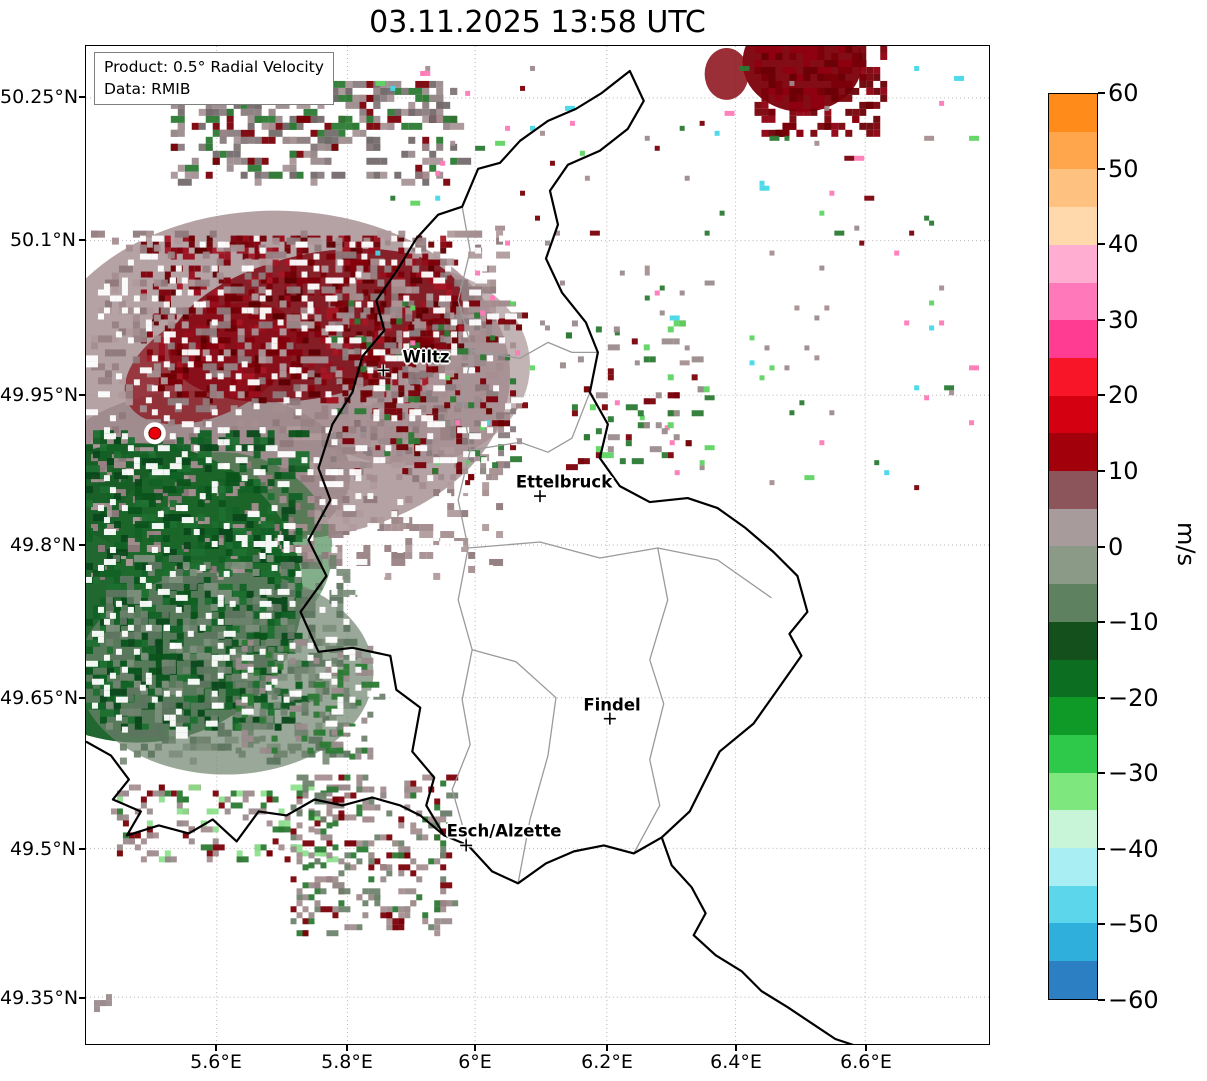 The image size is (1207, 1081). What do you see at coordinates (866, 1062) in the screenshot?
I see `lon-tick-label-5: 6.6°E` at bounding box center [866, 1062].